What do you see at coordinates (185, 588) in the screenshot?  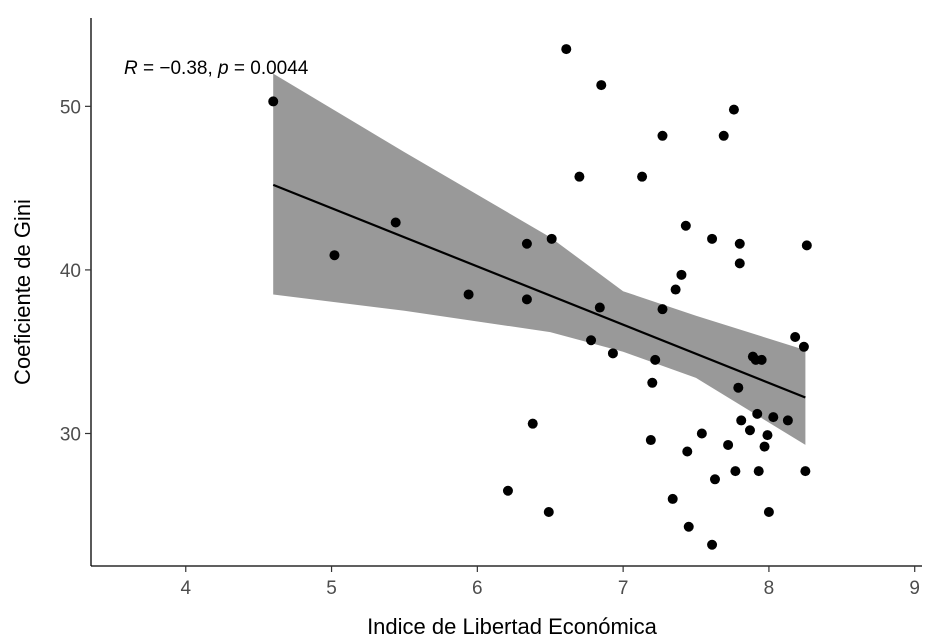 I see `x-tick-label: 4` at bounding box center [185, 588].